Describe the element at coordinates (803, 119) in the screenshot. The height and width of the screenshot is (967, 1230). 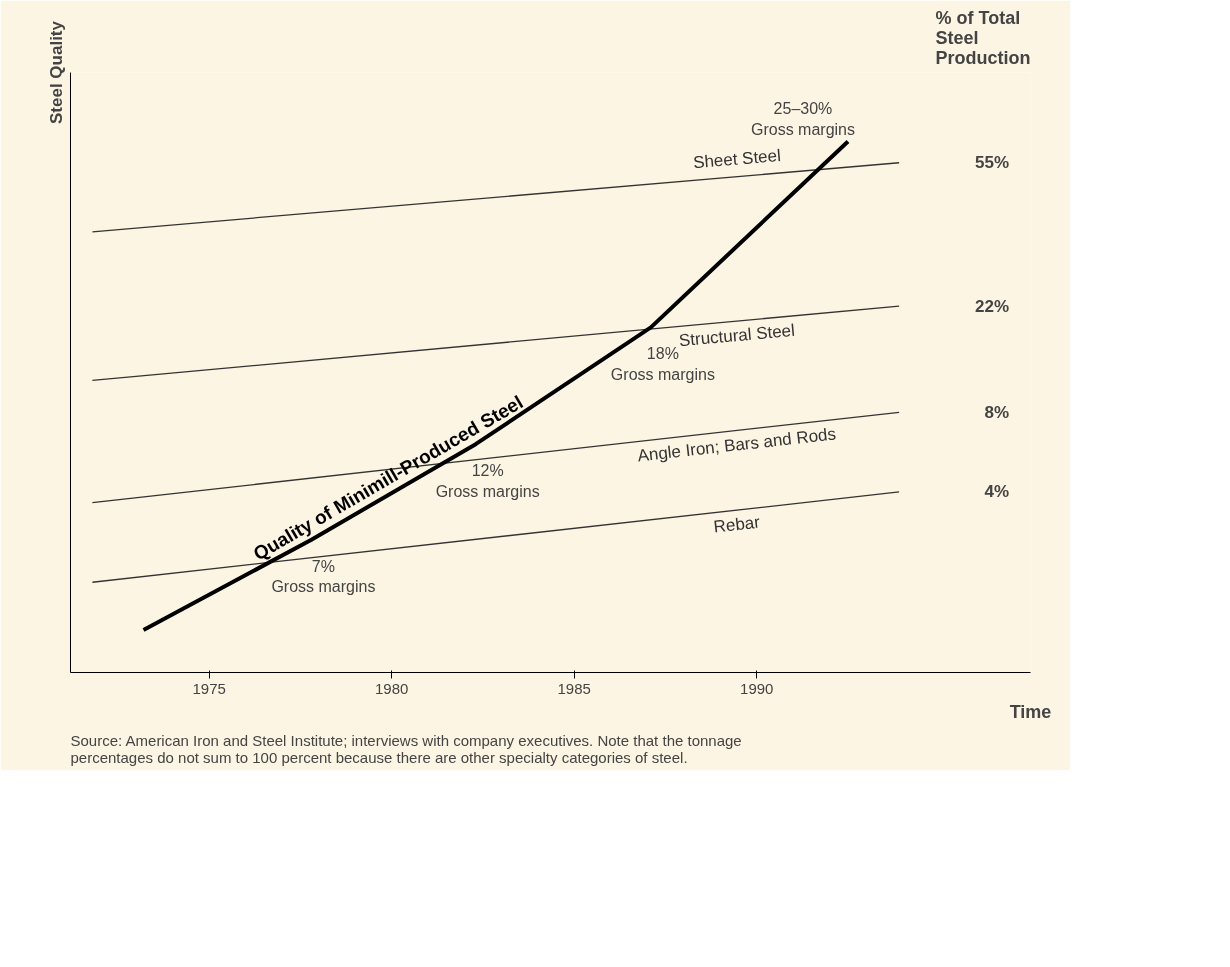
I see `annotation: 25–30% Gross margins` at that location.